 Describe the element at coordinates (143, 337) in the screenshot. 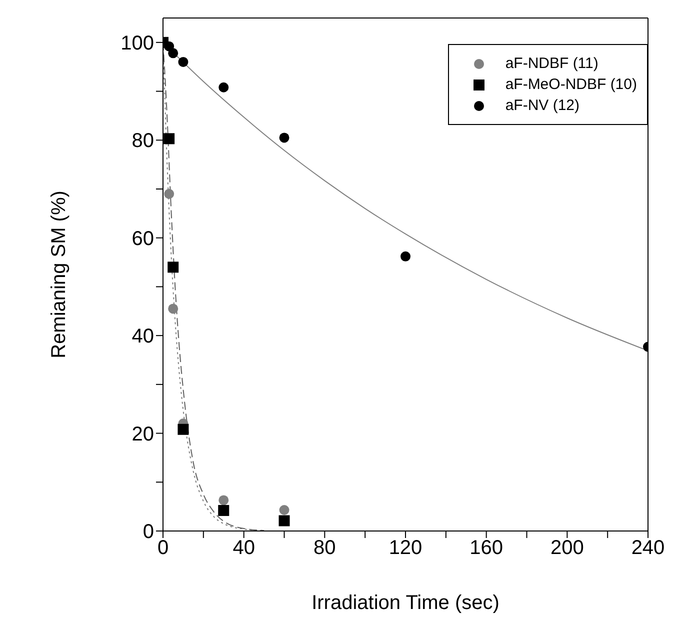

I see `y-tick-label: 40` at that location.